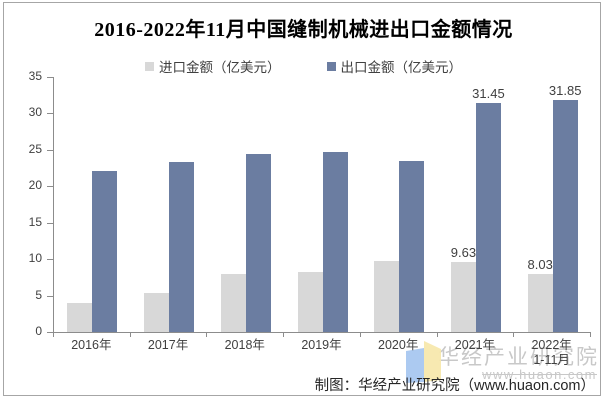  Describe the element at coordinates (565, 207) in the screenshot. I see `export-bar-2022年: 31.85` at that location.